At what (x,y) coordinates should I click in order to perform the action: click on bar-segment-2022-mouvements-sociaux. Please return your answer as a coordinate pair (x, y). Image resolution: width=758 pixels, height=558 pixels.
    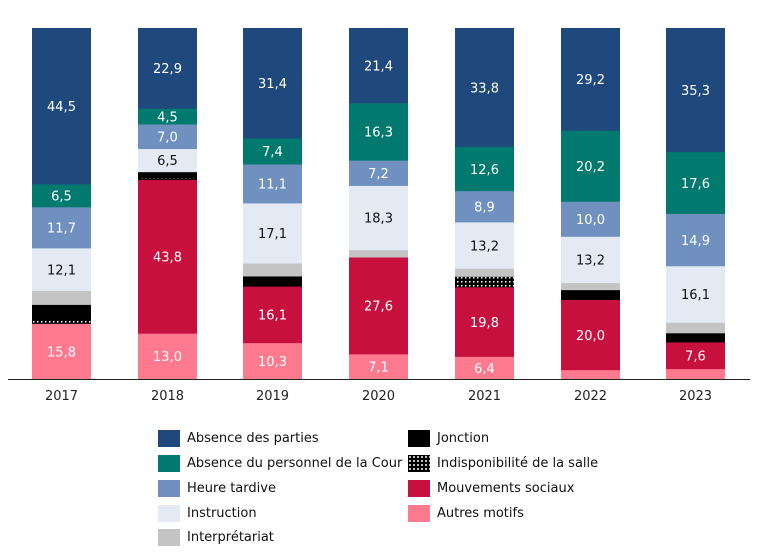
    Looking at the image, I should click on (590, 335).